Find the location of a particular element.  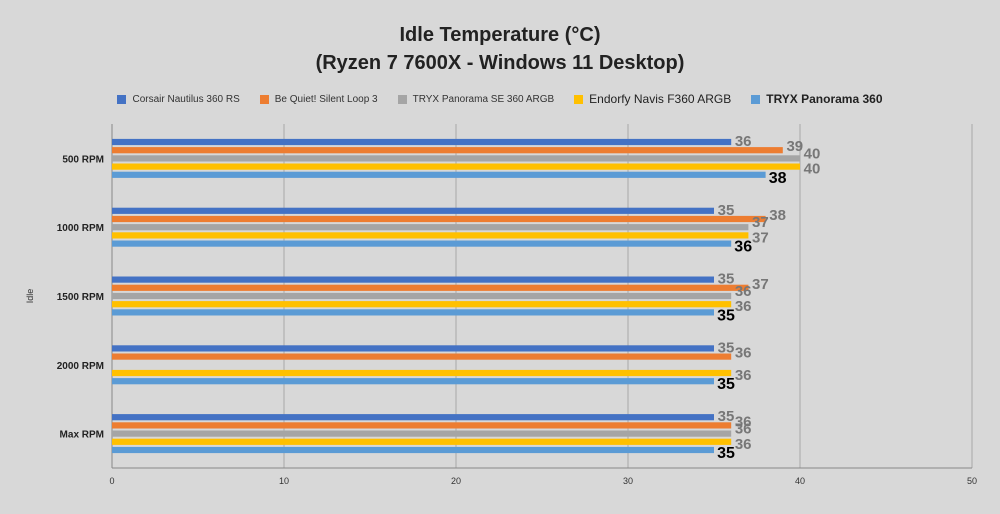

category-label: 500 RPM is located at coordinates (83, 159).